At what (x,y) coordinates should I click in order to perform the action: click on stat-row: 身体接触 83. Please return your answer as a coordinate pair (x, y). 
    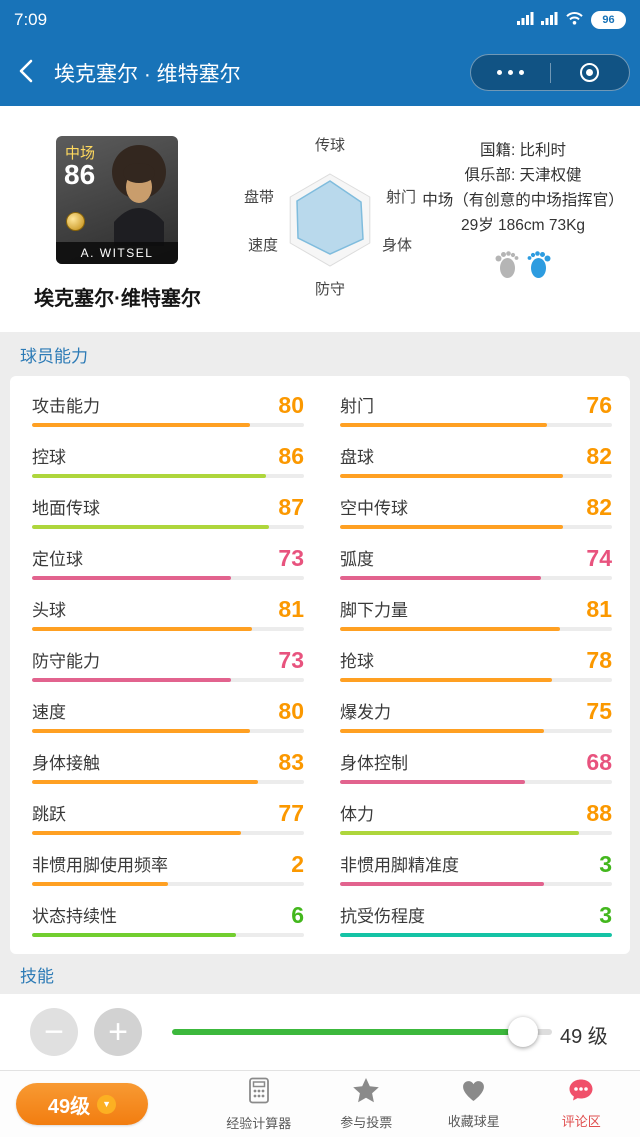
    Looking at the image, I should click on (168, 774).